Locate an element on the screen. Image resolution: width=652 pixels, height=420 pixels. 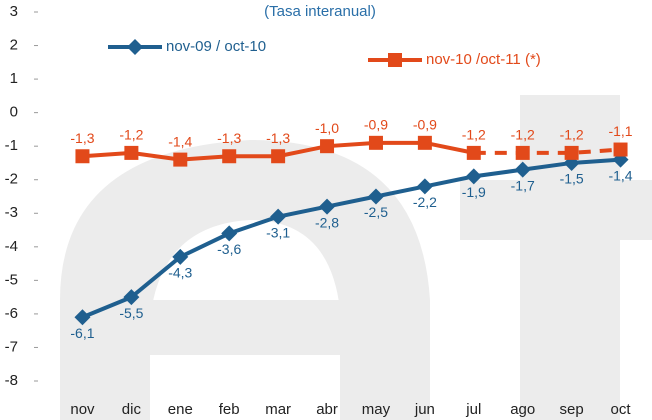
value-label: -1,7 is located at coordinates (523, 185).